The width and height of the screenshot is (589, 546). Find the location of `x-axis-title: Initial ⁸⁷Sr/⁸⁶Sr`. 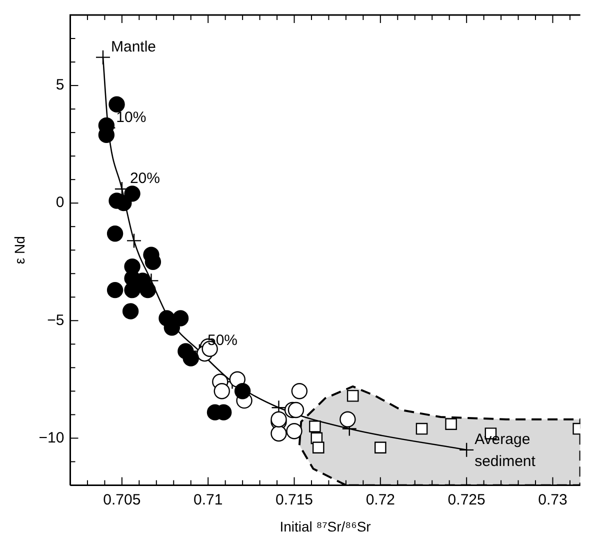

x-axis-title: Initial ⁸⁷Sr/⁸⁶Sr is located at coordinates (326, 526).